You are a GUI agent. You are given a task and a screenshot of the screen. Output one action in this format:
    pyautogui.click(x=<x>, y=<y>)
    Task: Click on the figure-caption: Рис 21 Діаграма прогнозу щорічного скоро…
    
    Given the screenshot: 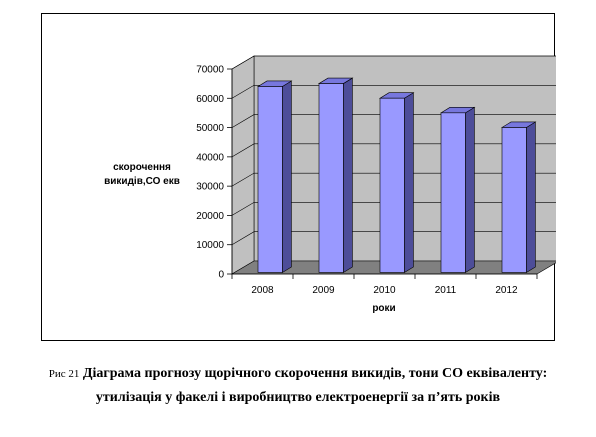 What is the action you would take?
    pyautogui.click(x=298, y=386)
    